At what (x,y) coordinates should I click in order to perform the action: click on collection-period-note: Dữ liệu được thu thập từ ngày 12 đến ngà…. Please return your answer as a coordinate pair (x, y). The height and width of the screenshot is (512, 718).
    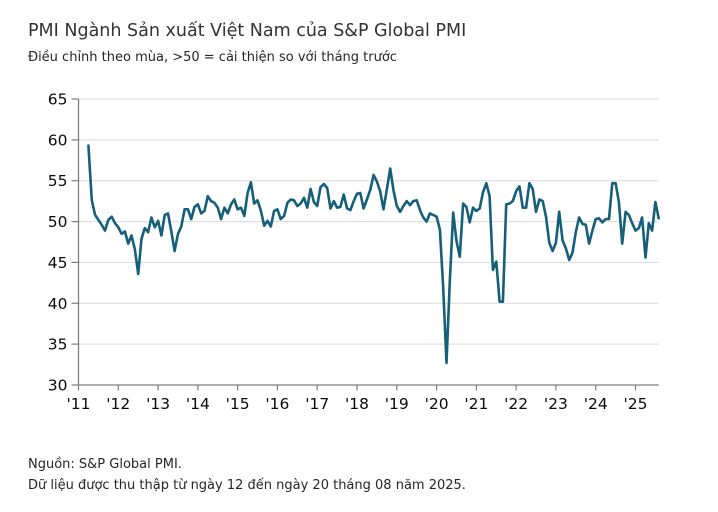
    Looking at the image, I should click on (247, 485).